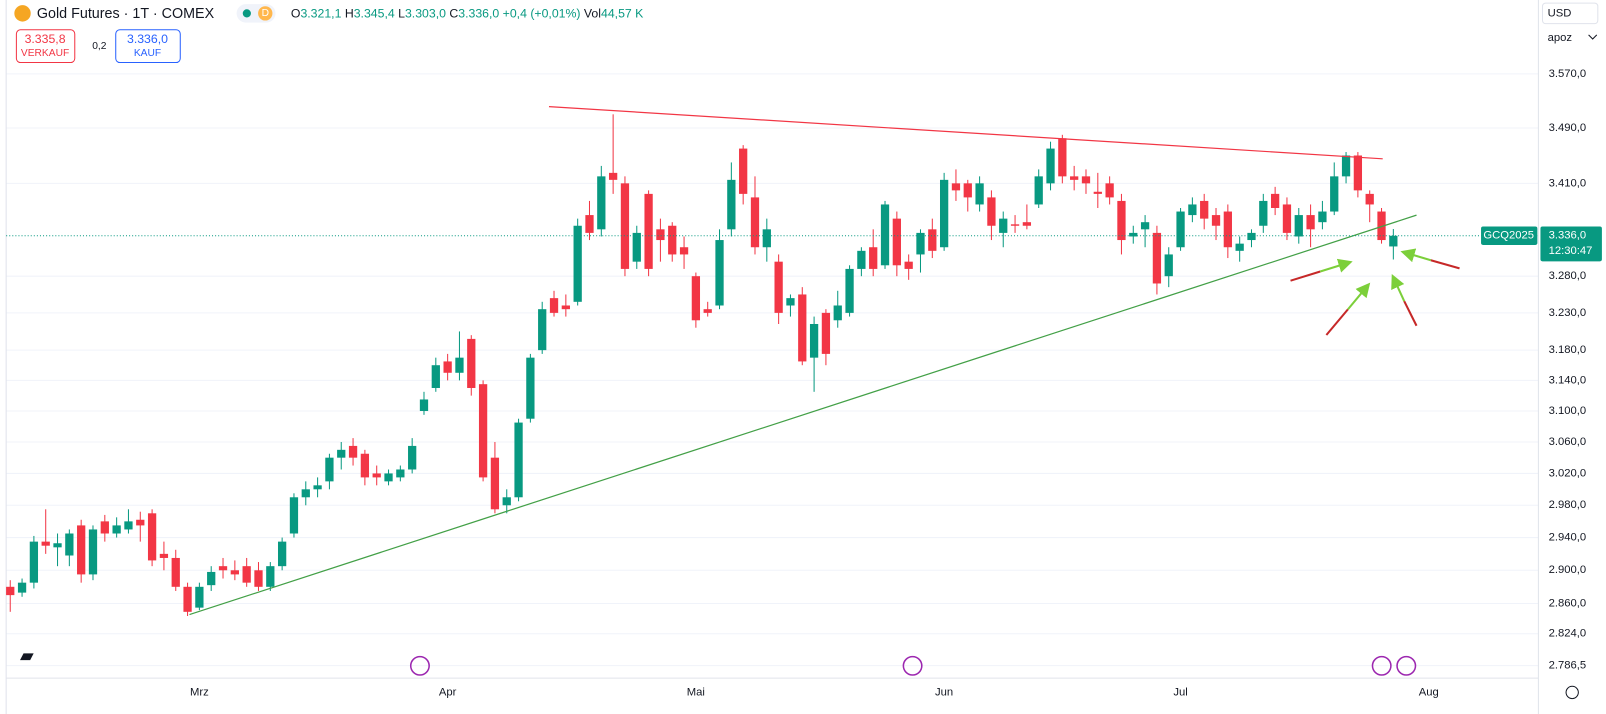 This screenshot has height=714, width=1606. What do you see at coordinates (1571, 251) in the screenshot?
I see `countdown: 12:30:47` at bounding box center [1571, 251].